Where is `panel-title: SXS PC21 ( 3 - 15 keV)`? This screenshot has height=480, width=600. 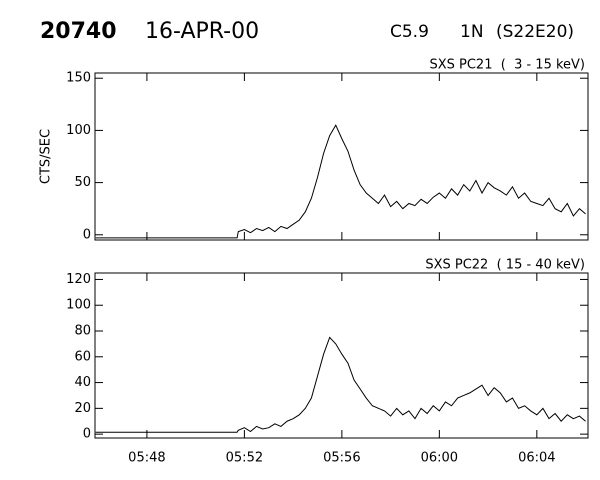
panel-title: SXS PC21 ( 3 - 15 keV) is located at coordinates (507, 65).